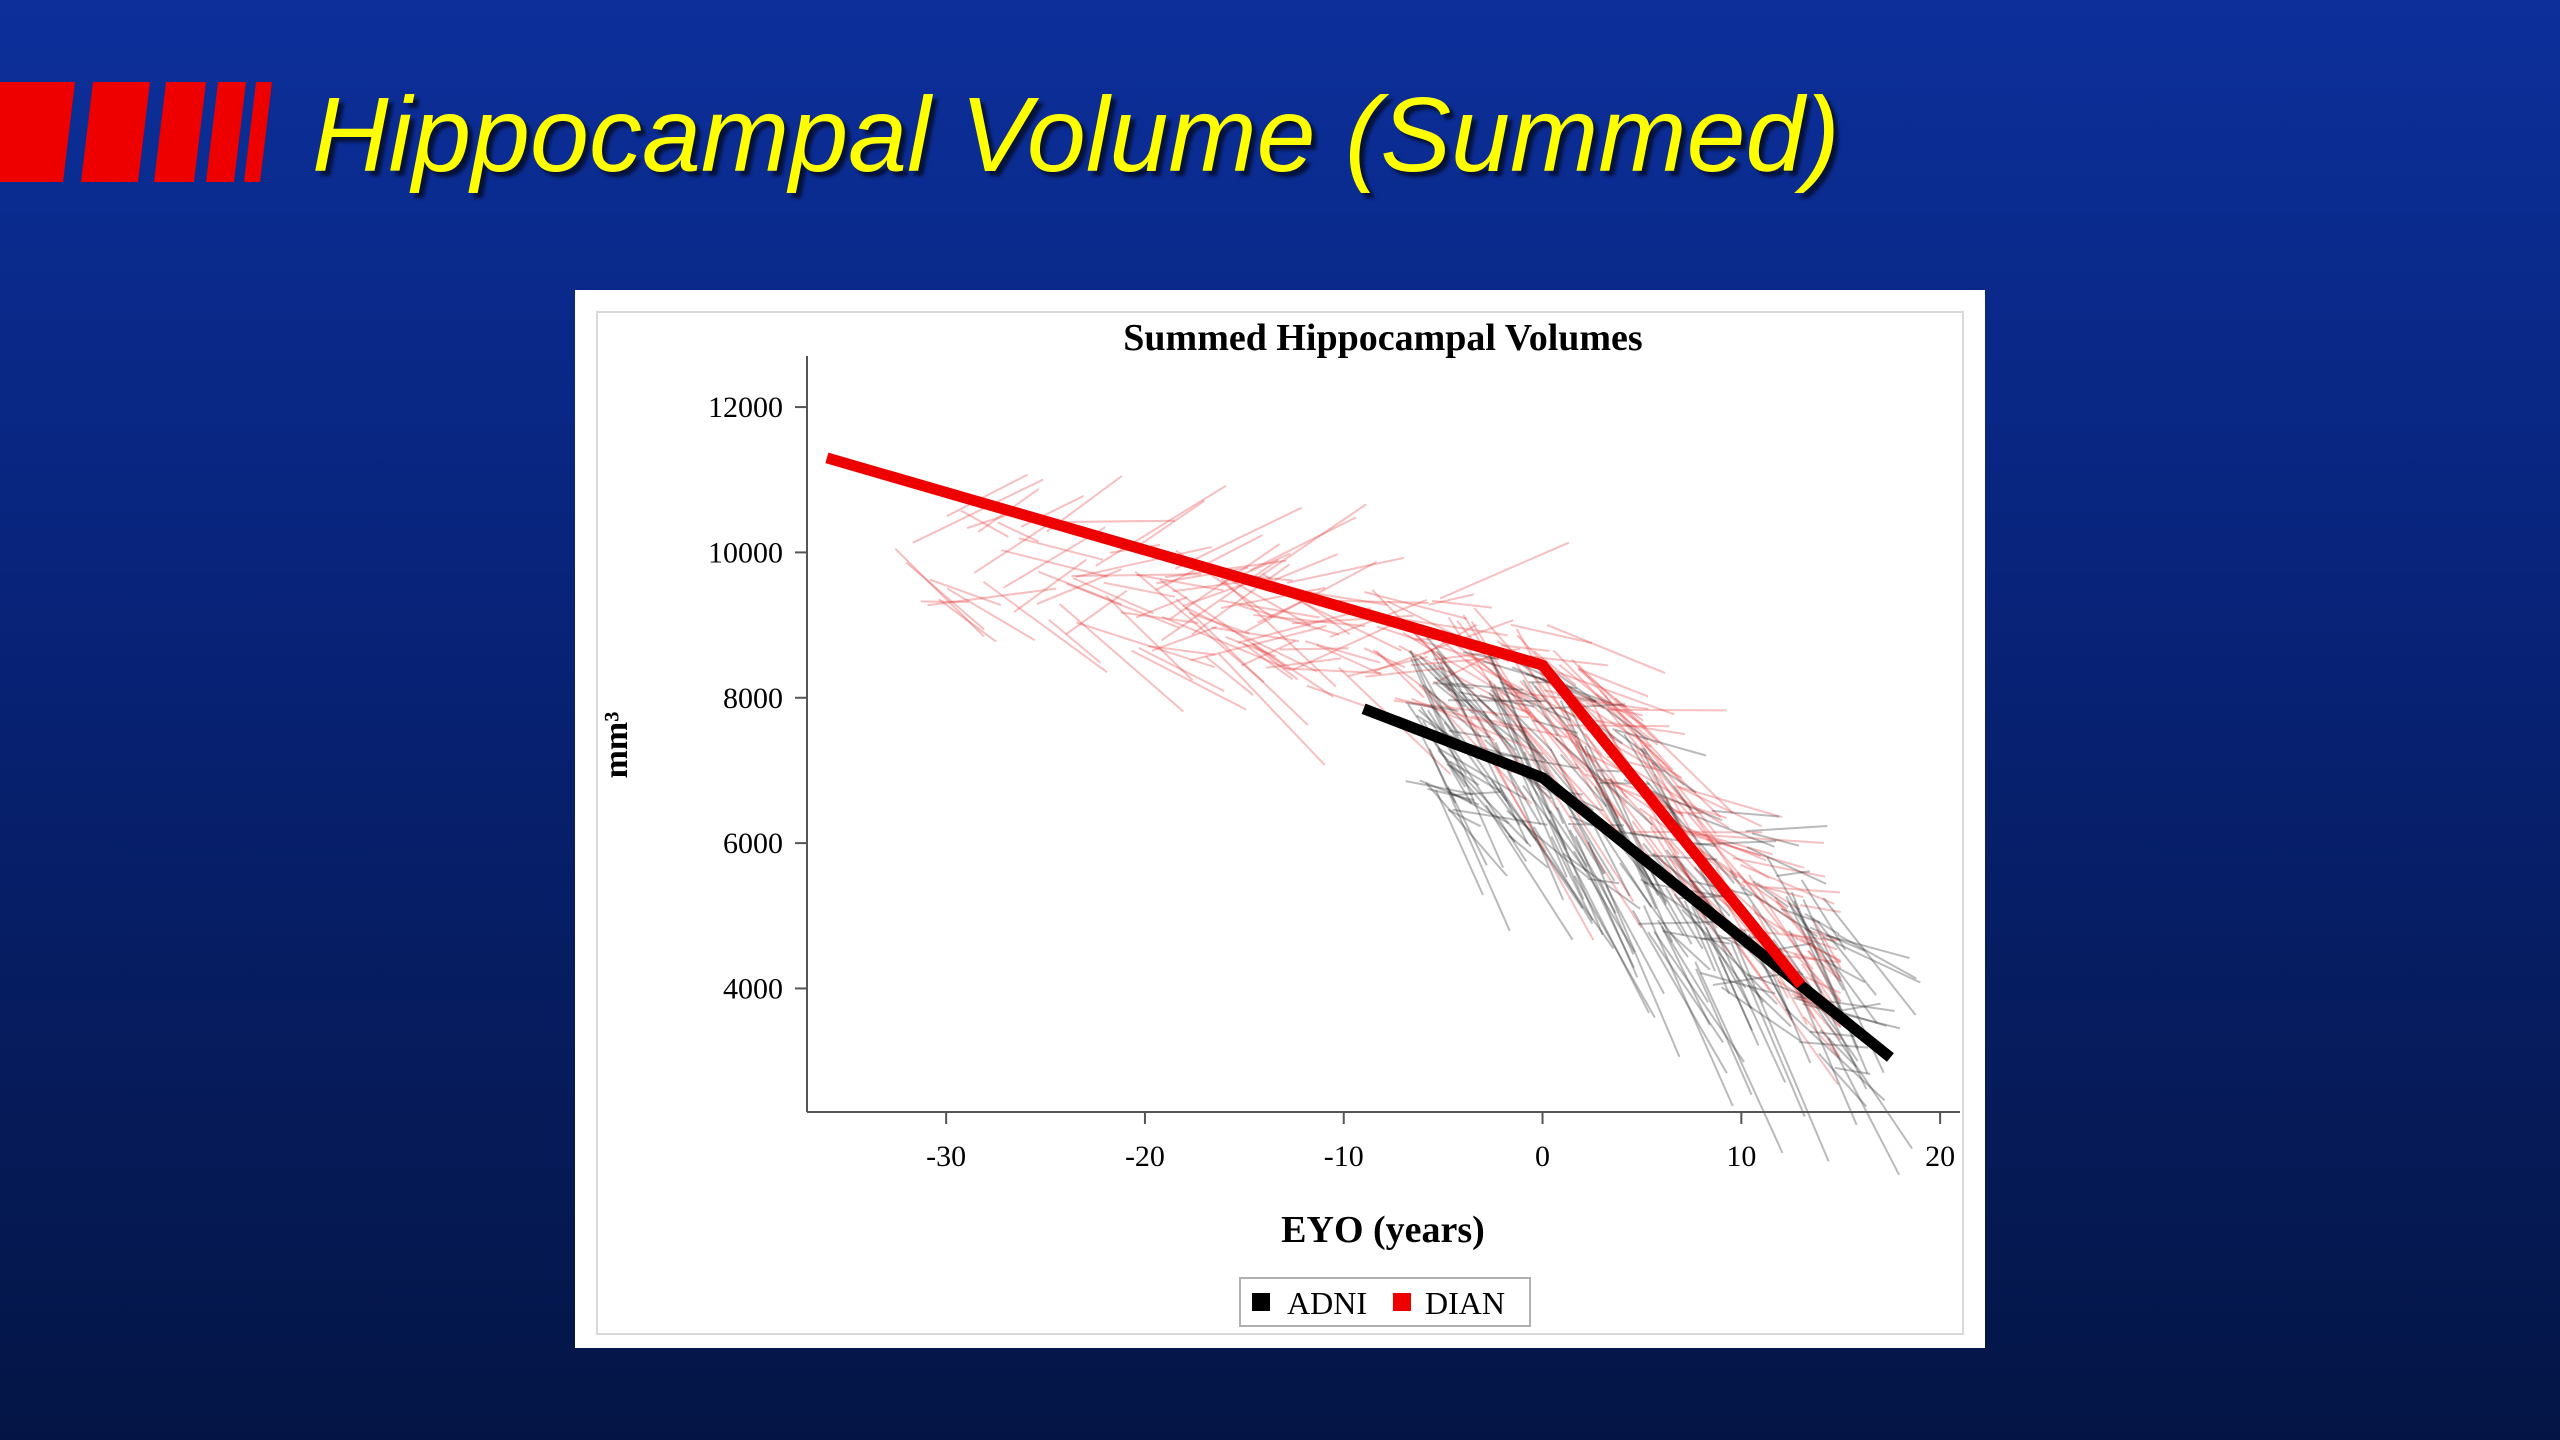 The height and width of the screenshot is (1440, 2560). What do you see at coordinates (1741, 1156) in the screenshot?
I see `x-tick-label: 10` at bounding box center [1741, 1156].